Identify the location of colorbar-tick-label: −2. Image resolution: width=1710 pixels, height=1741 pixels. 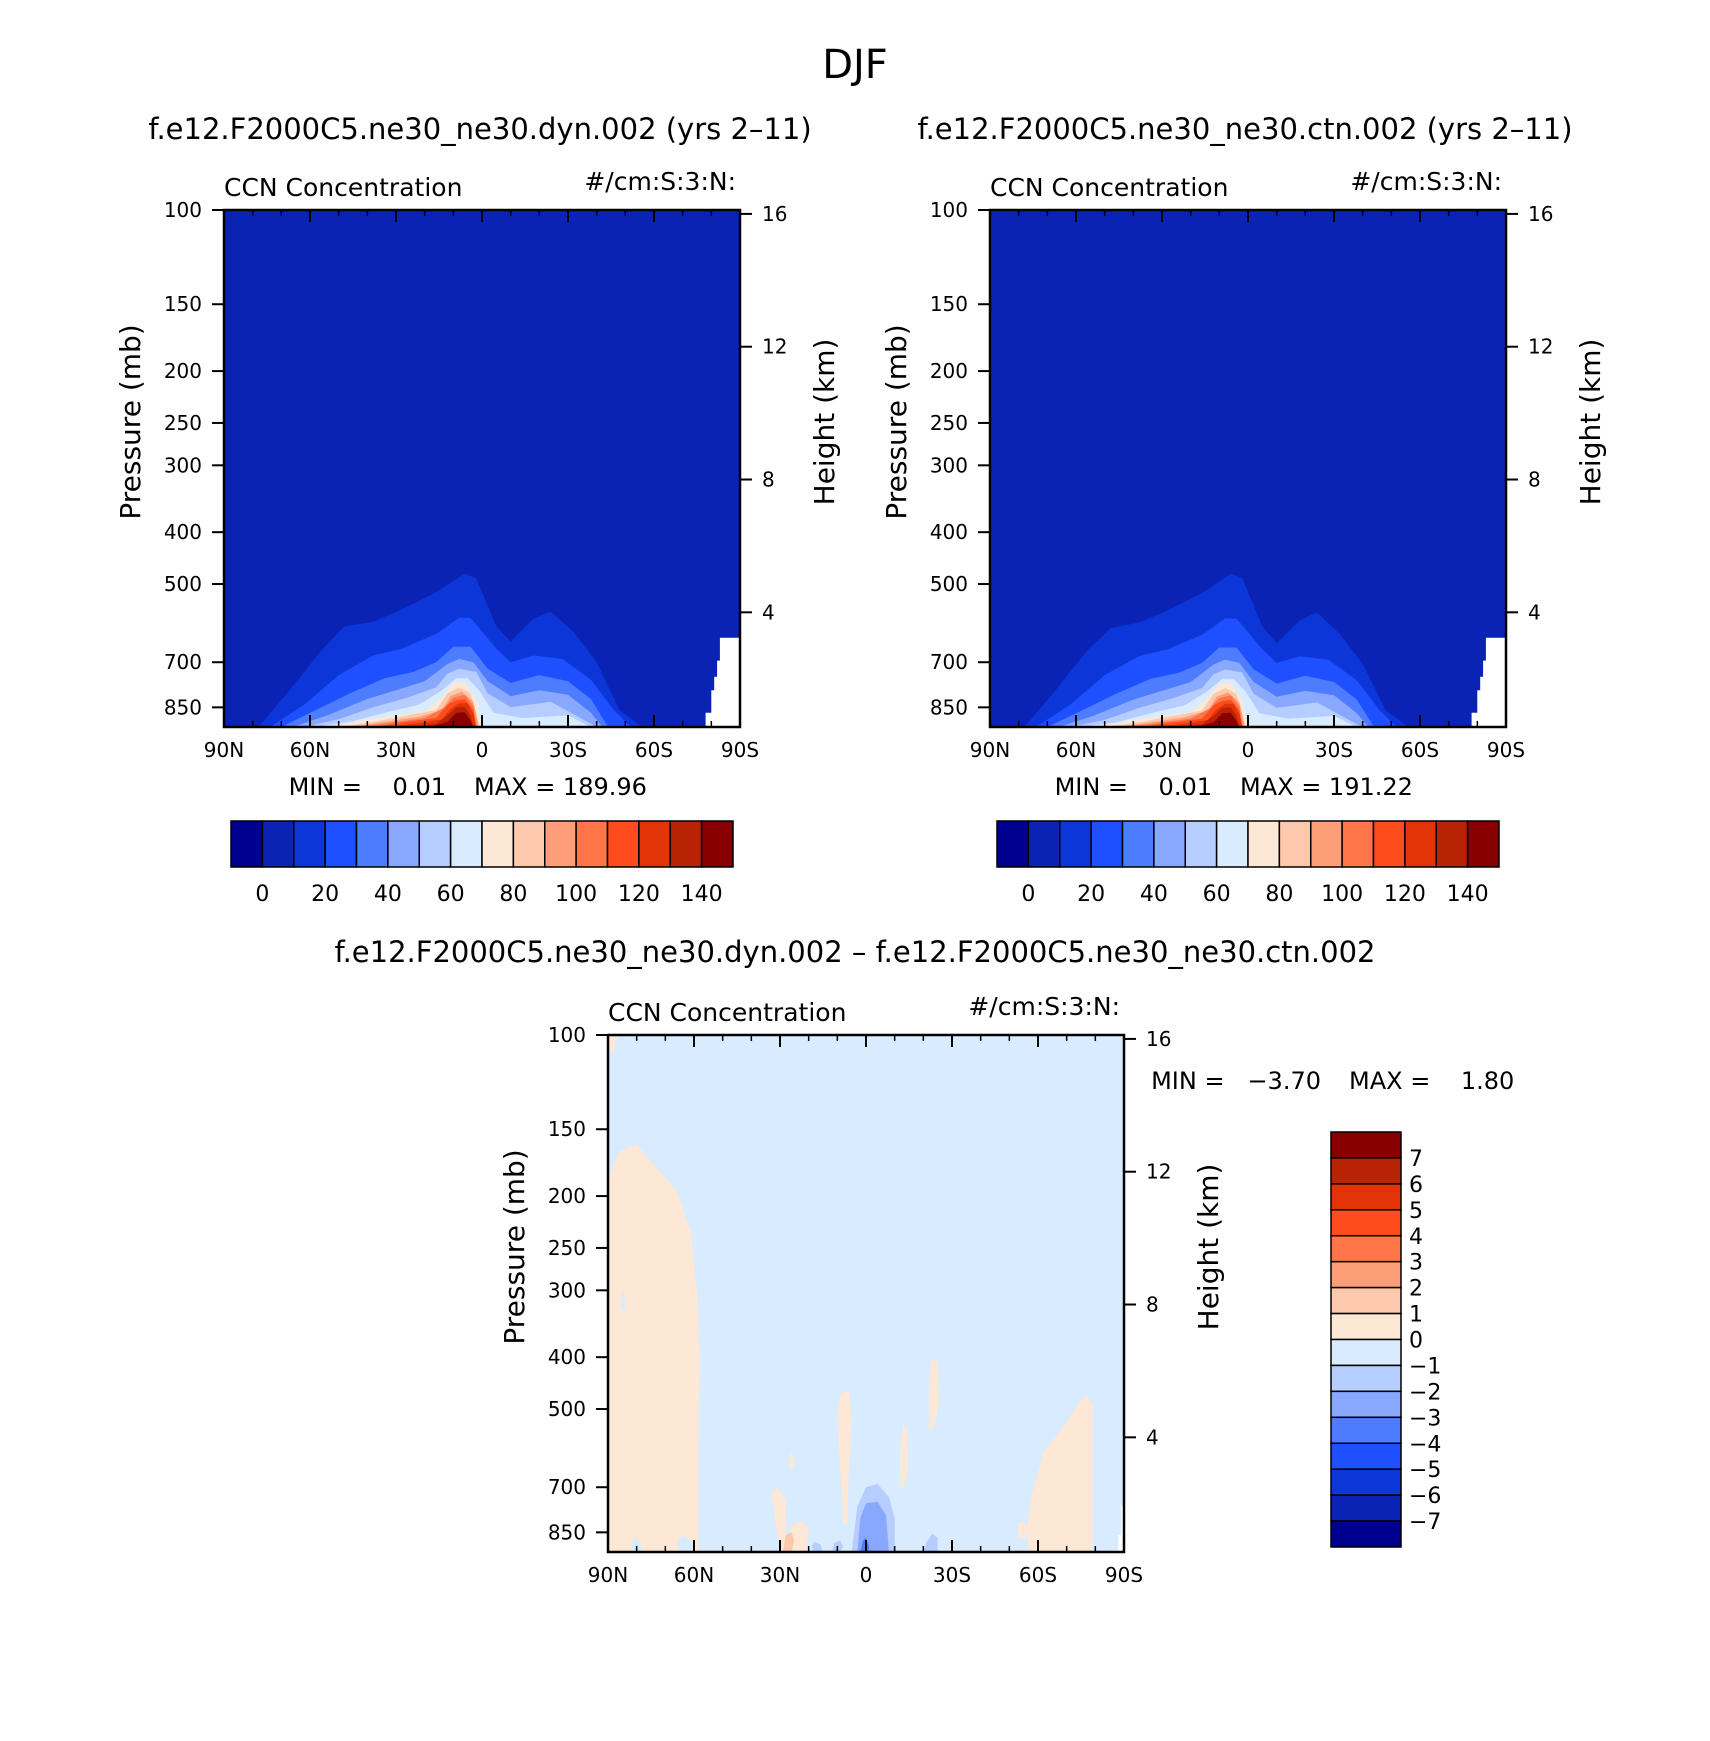
(1425, 1392).